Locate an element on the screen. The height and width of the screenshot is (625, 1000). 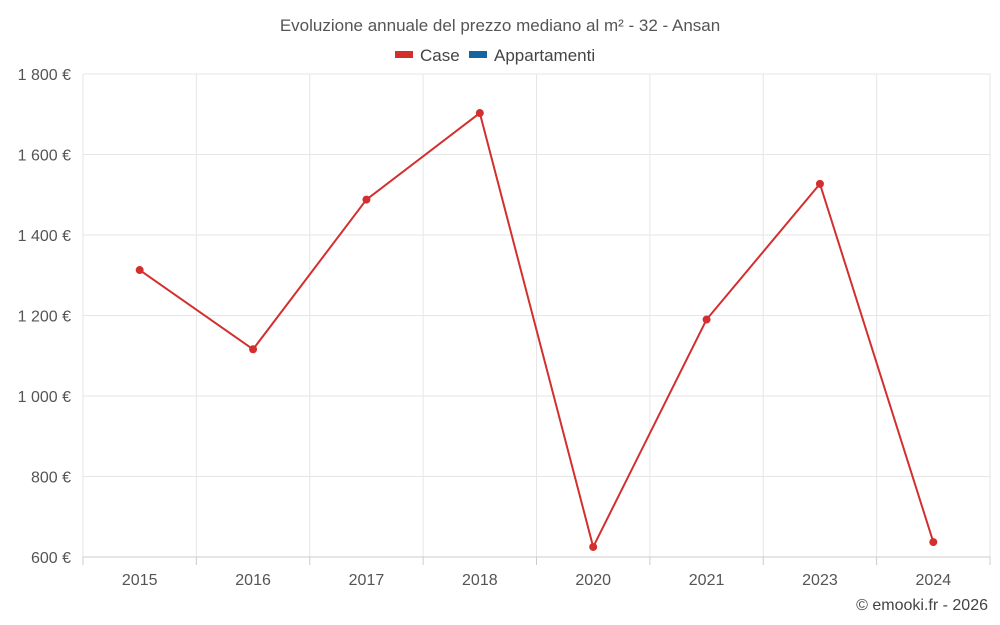
legend: Case Appartamenti is located at coordinates (495, 55).